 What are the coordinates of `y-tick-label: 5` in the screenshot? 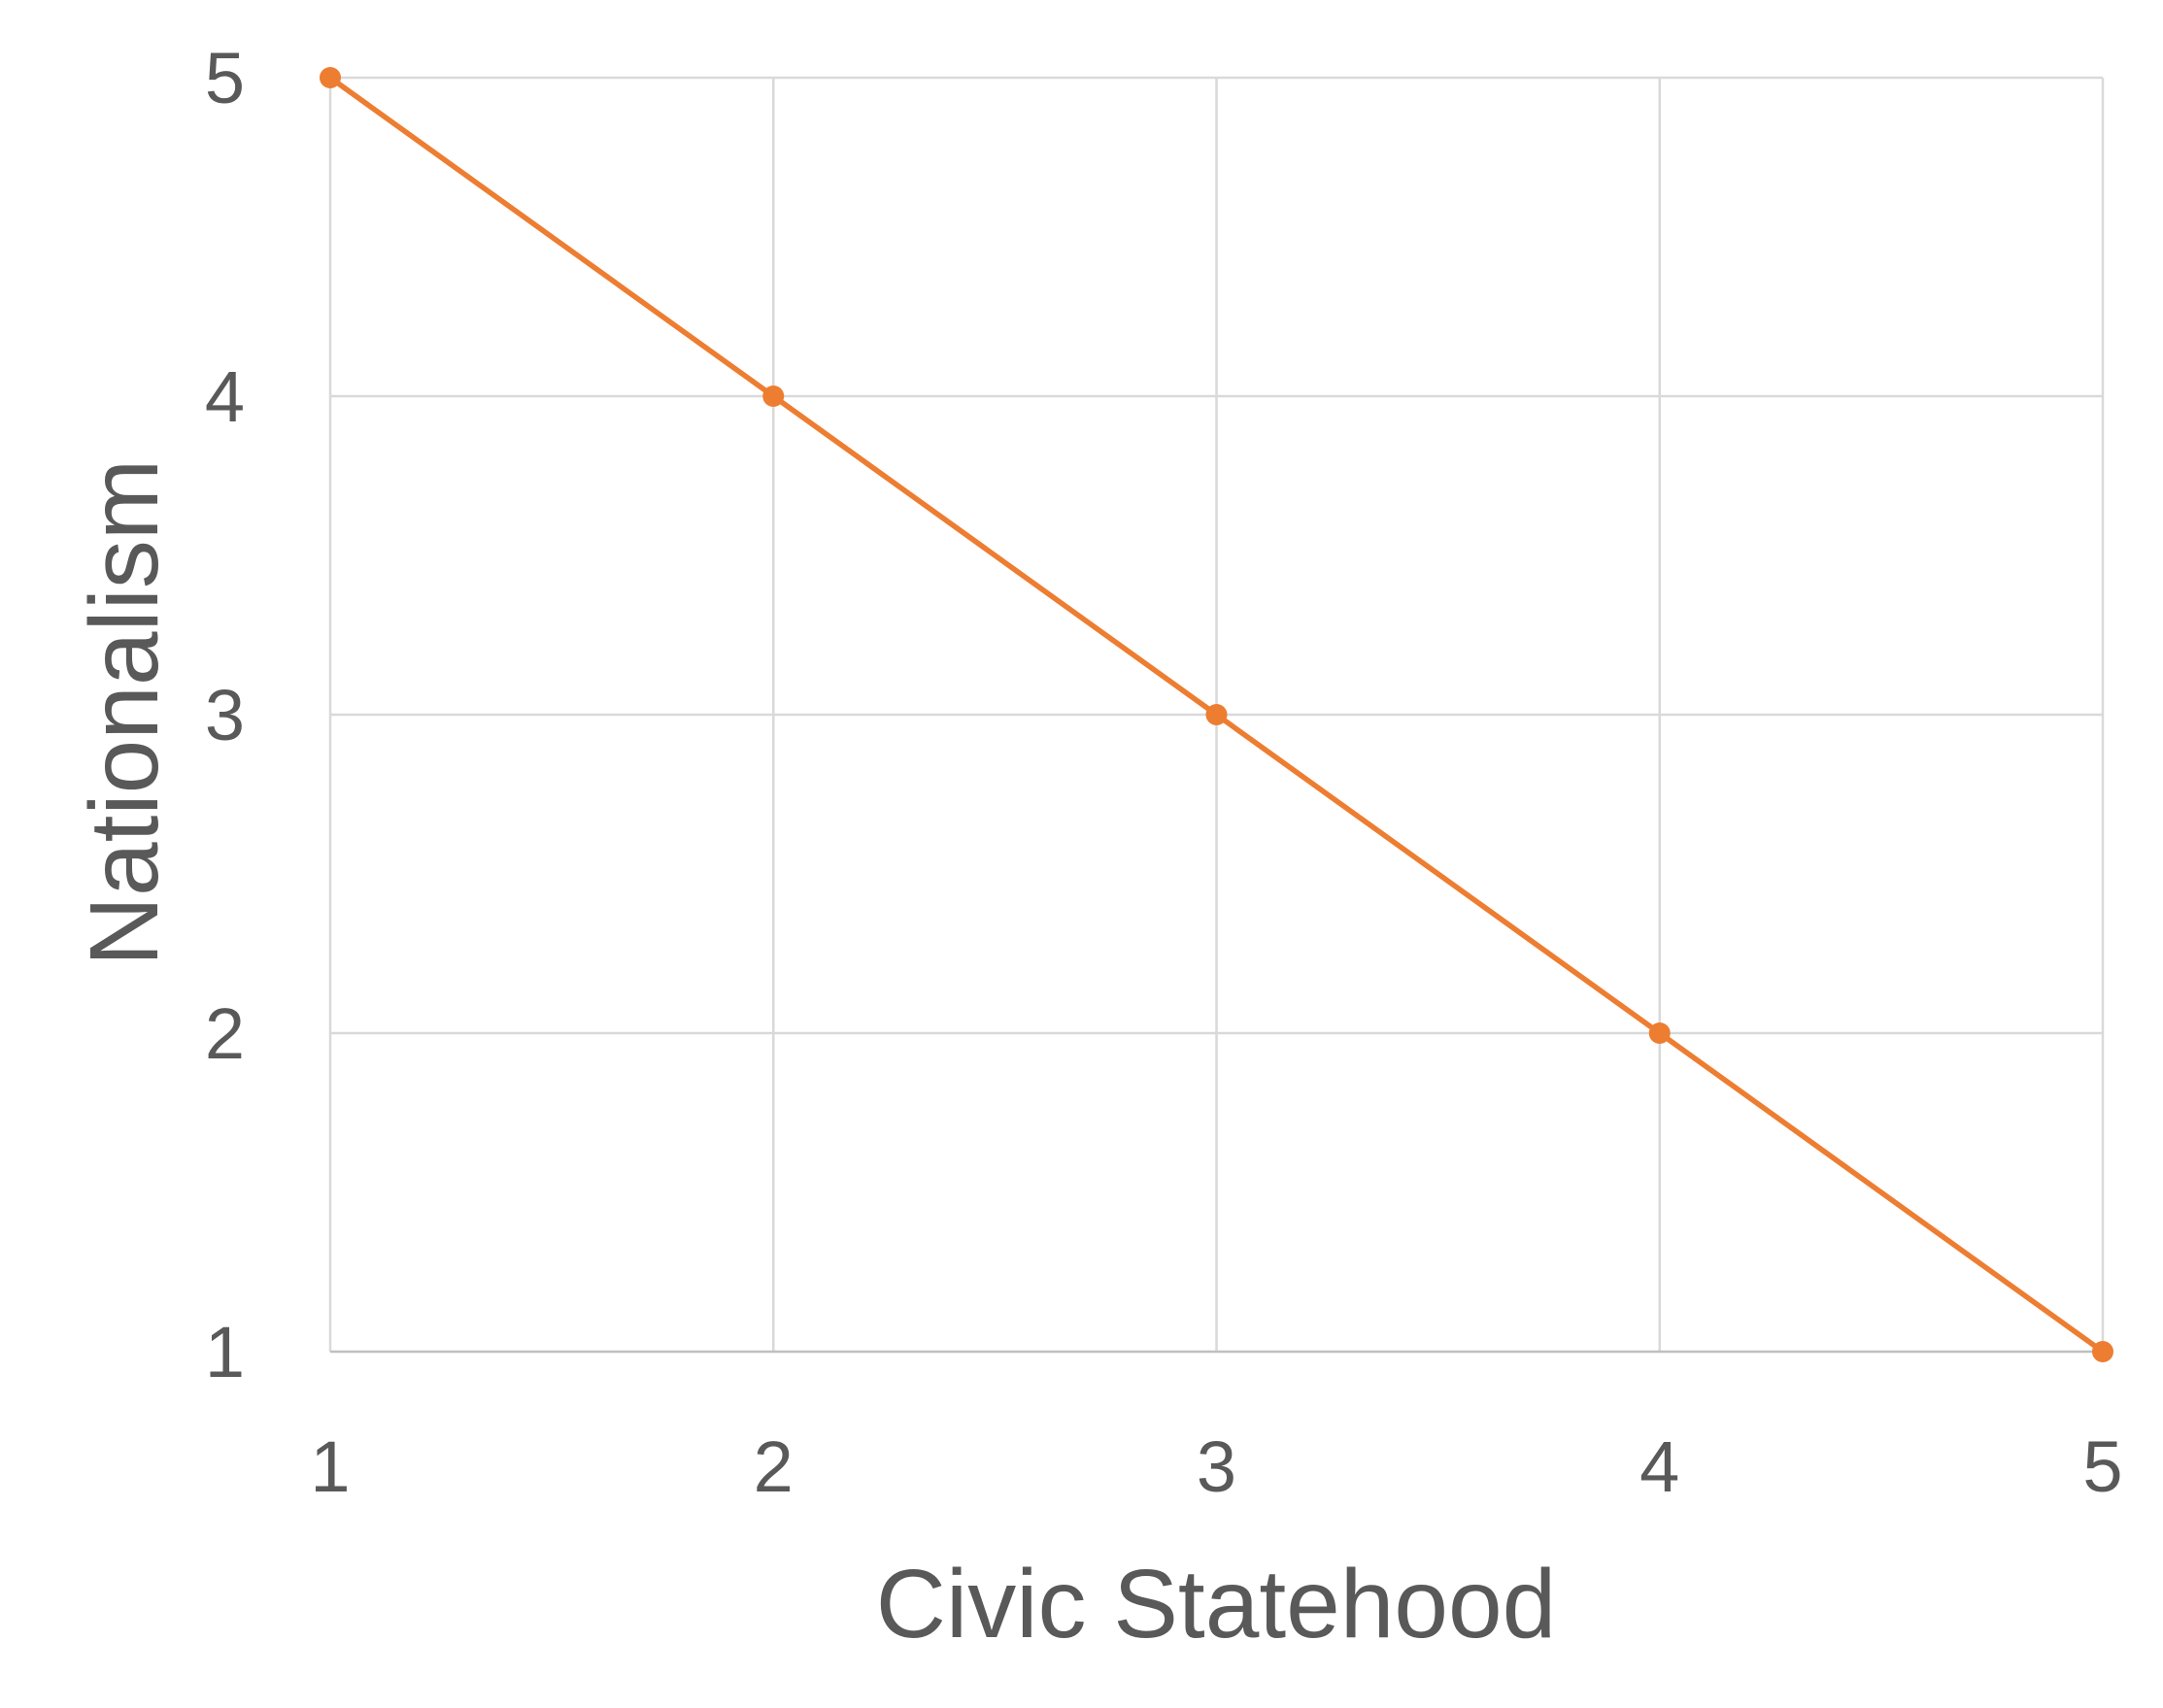 It's located at (225, 78).